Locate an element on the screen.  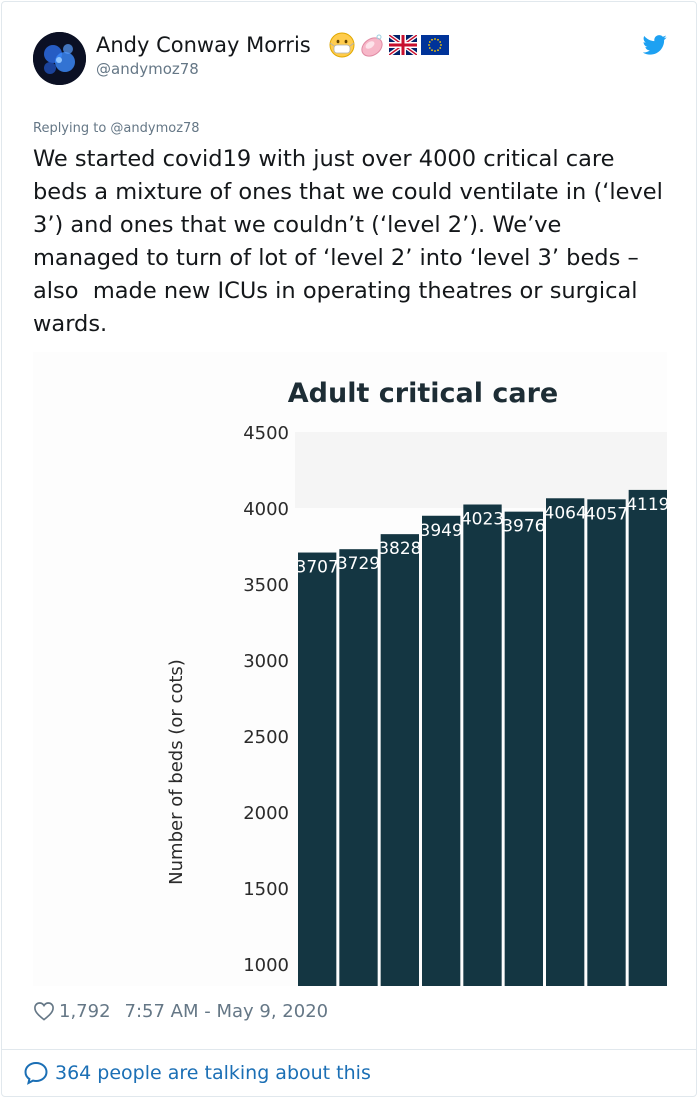
avatar is located at coordinates (59, 58).